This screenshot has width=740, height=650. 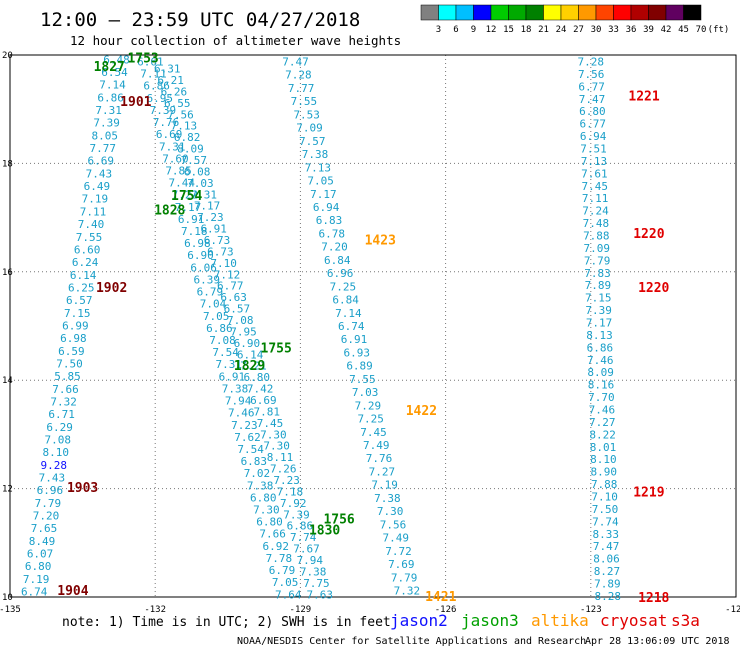 What do you see at coordinates (166, 122) in the screenshot?
I see `wave-height-value: 7.76` at bounding box center [166, 122].